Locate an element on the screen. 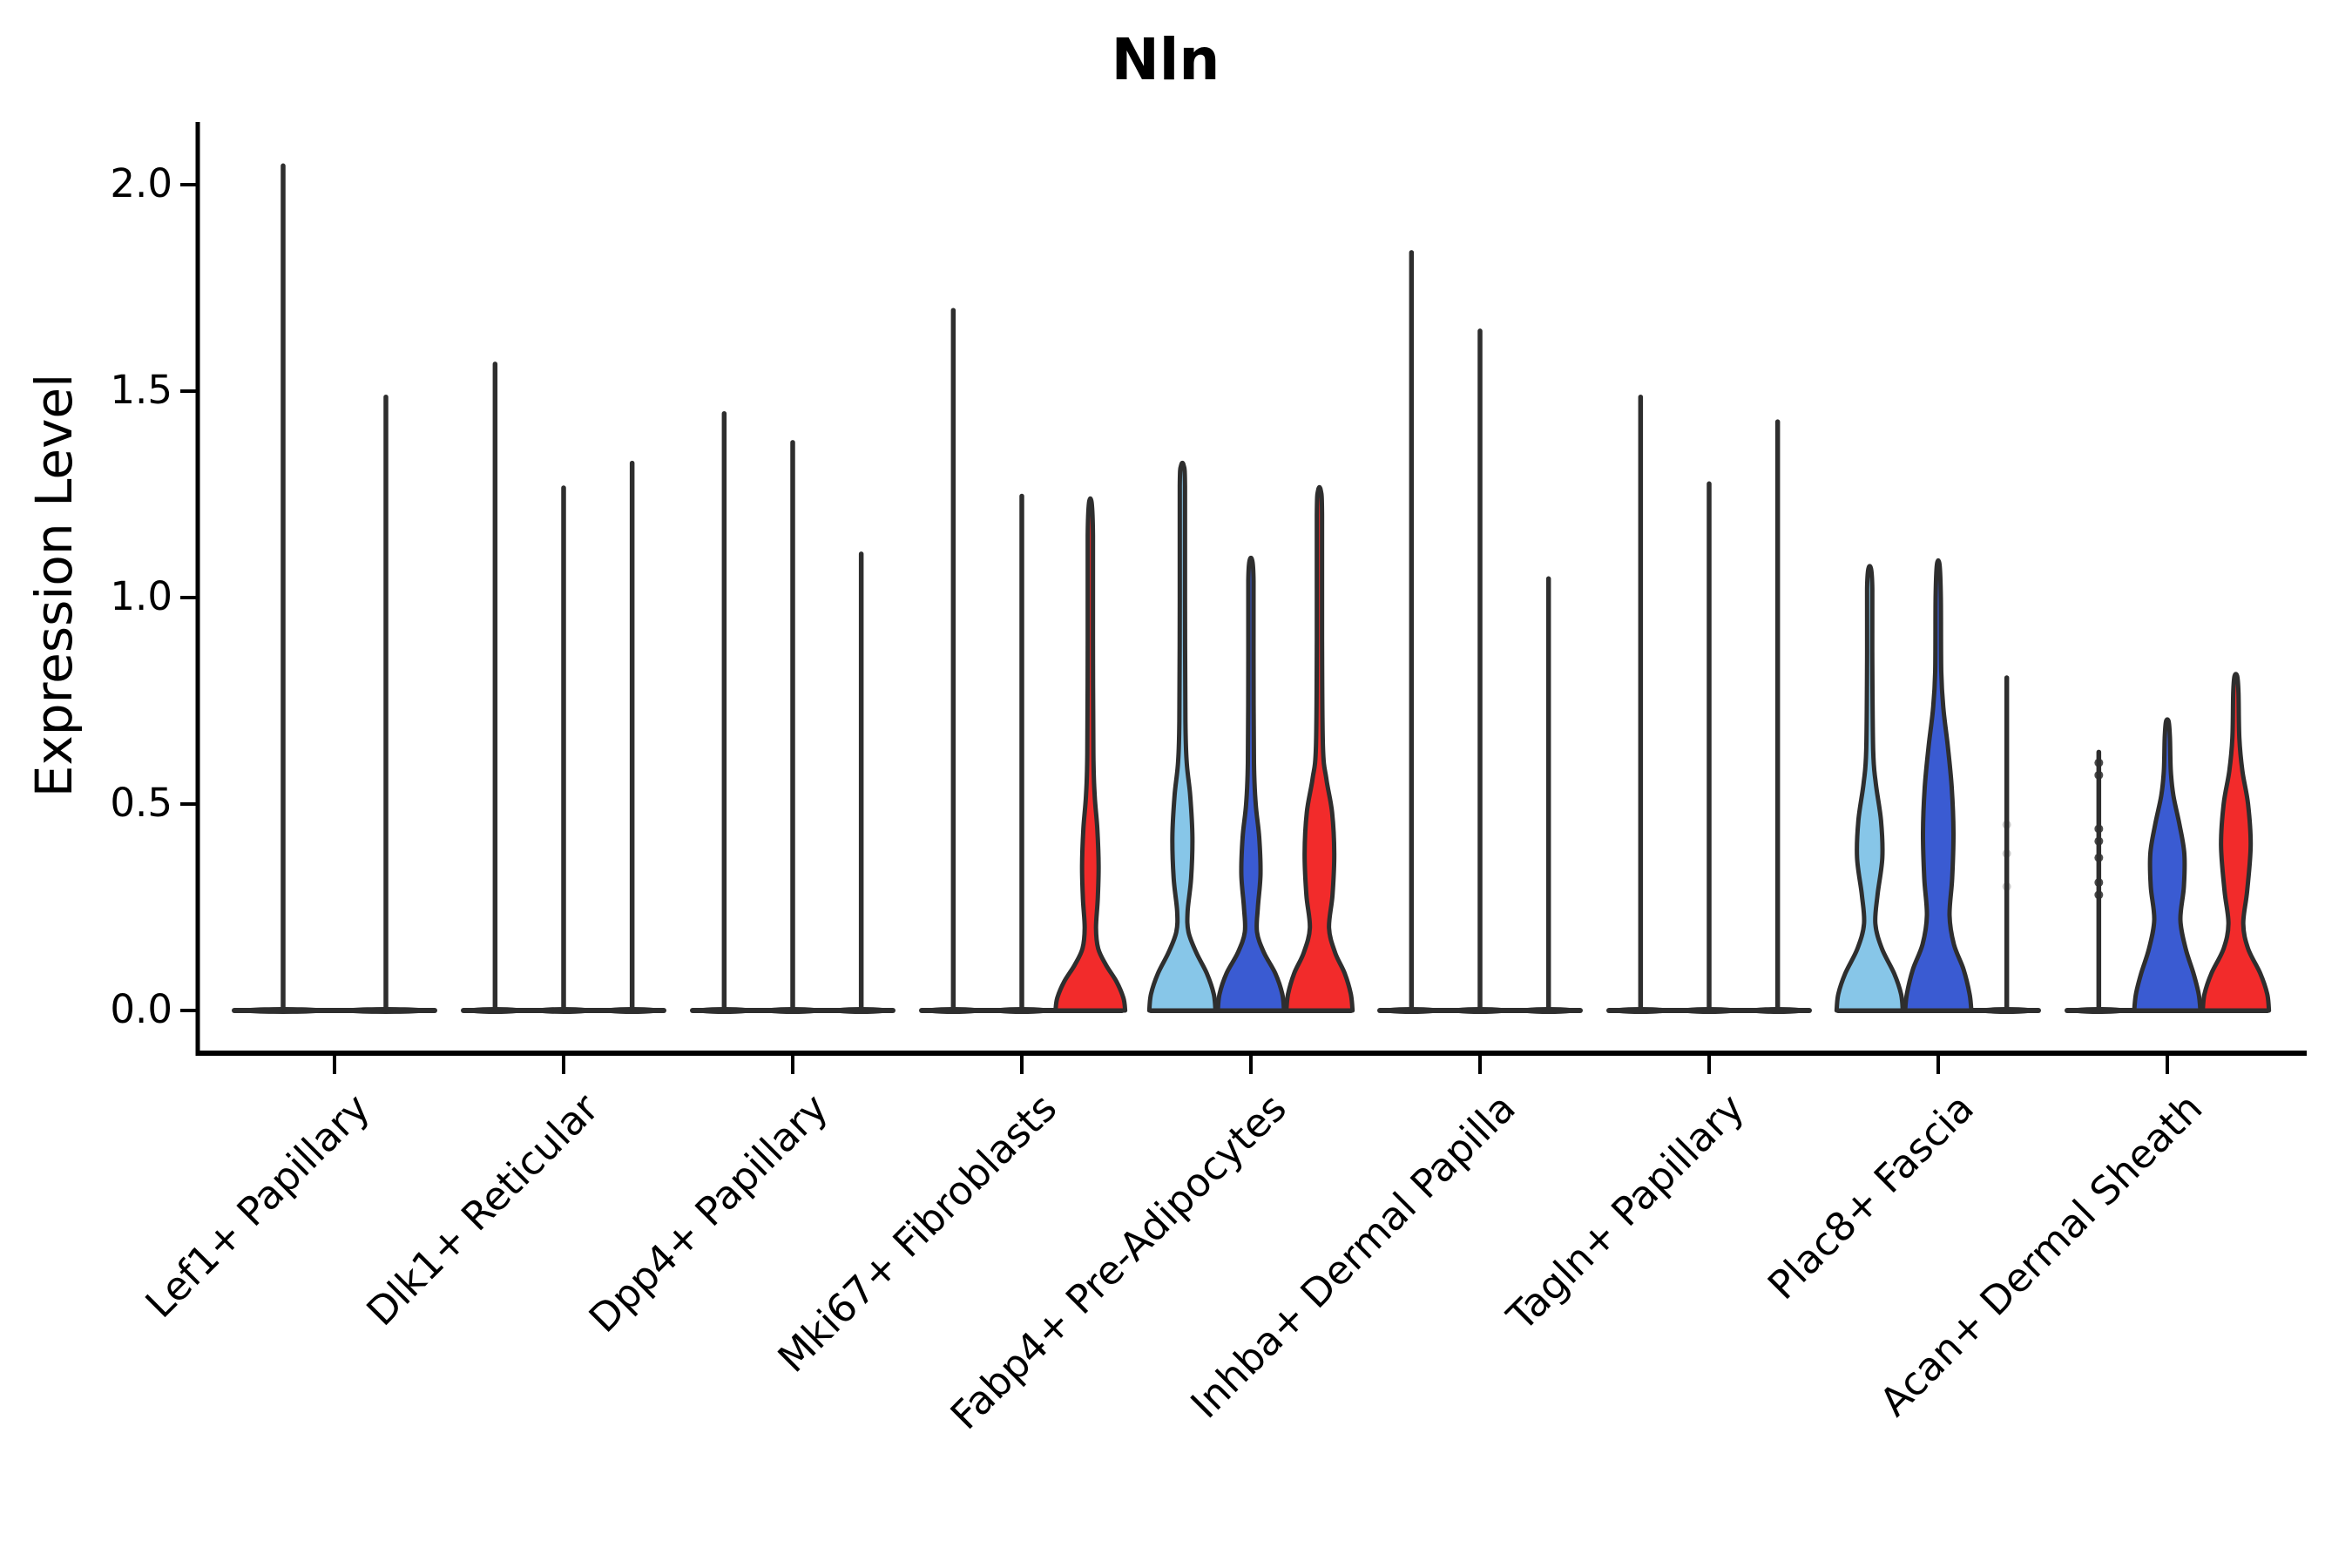 This screenshot has height=1568, width=2352. y-tick-label: 1.0 is located at coordinates (141, 596).